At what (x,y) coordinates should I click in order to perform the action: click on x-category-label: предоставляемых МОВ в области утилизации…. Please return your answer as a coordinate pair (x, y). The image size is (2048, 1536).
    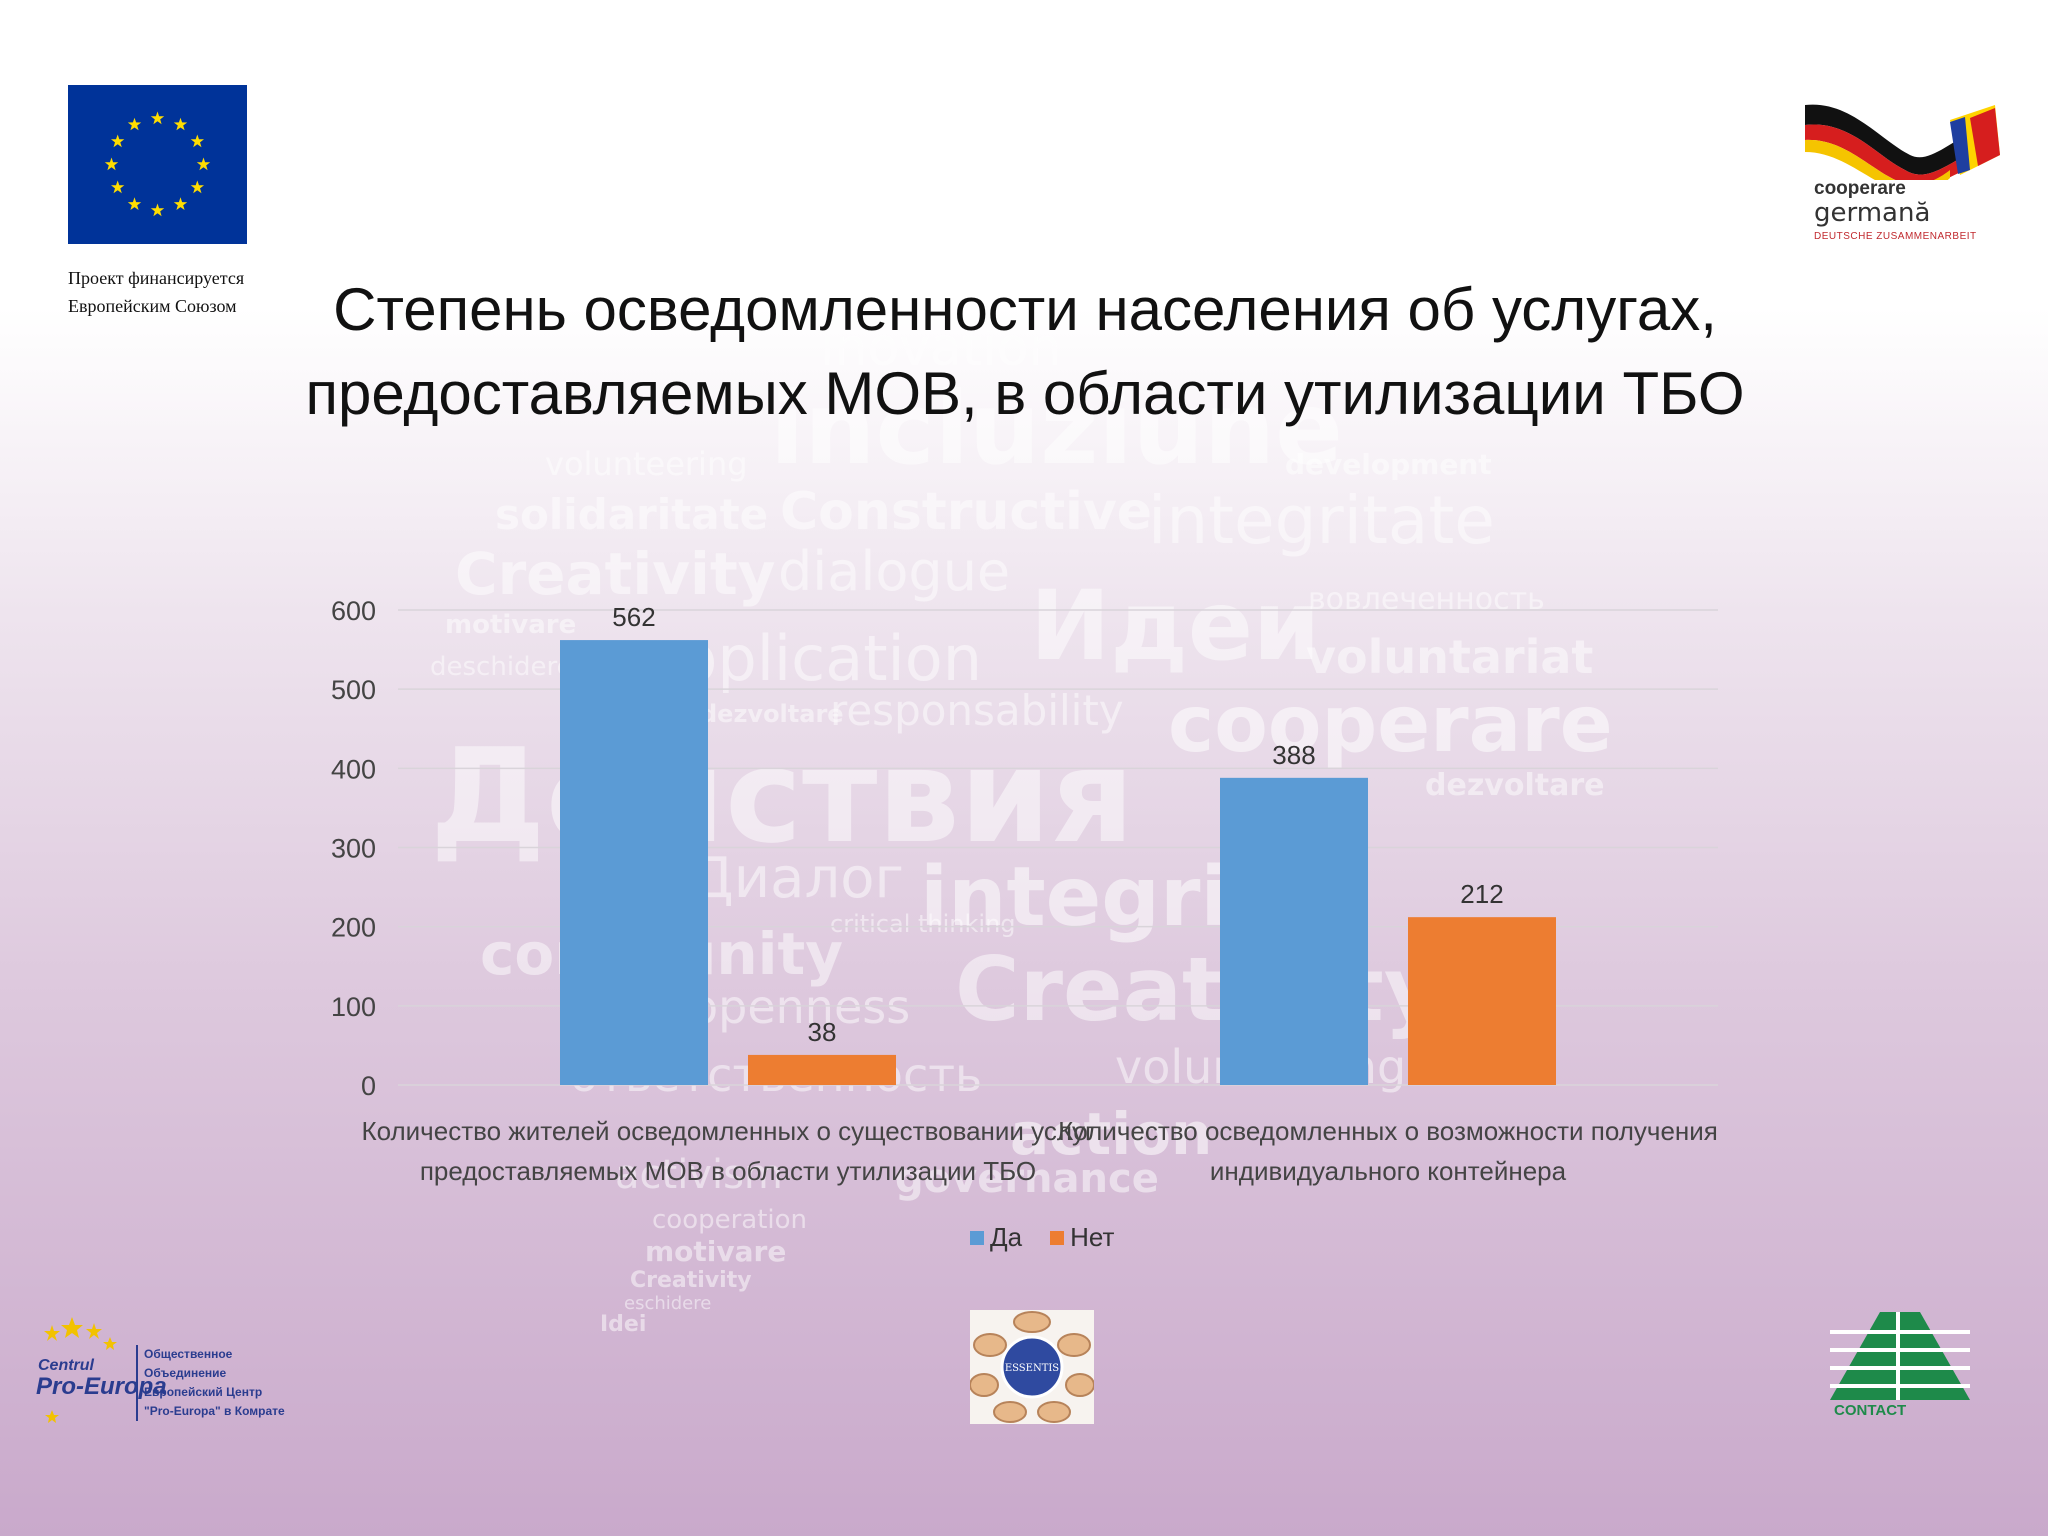
    Looking at the image, I should click on (728, 1171).